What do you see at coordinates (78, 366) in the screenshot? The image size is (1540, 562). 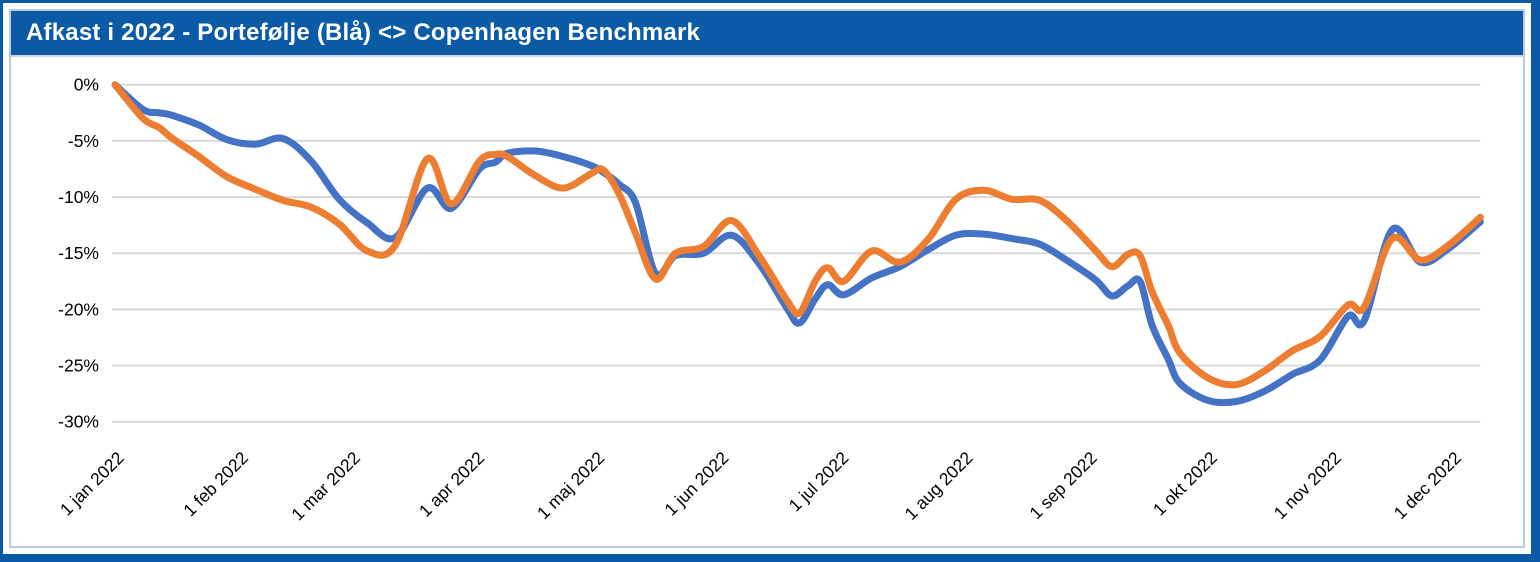 I see `y-axis-tick-label: -25%` at bounding box center [78, 366].